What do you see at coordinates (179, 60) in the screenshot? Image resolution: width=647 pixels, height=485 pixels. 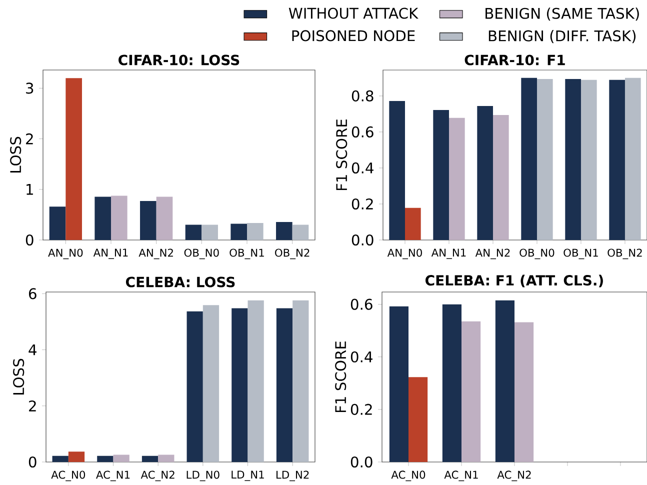 I see `chart-title: CIFAR-10: LOSS` at bounding box center [179, 60].